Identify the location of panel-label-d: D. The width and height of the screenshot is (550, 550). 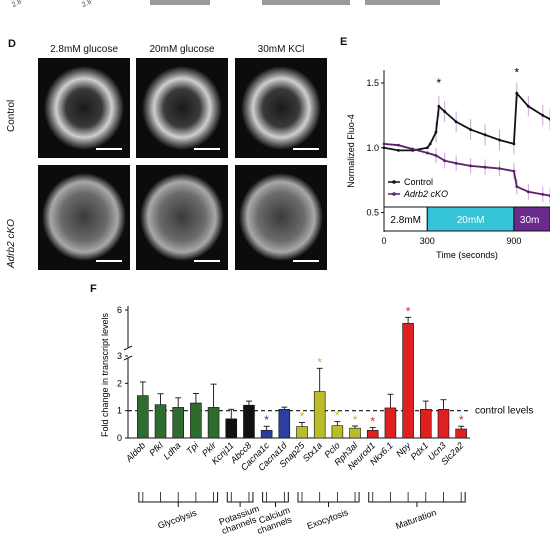
(12, 44).